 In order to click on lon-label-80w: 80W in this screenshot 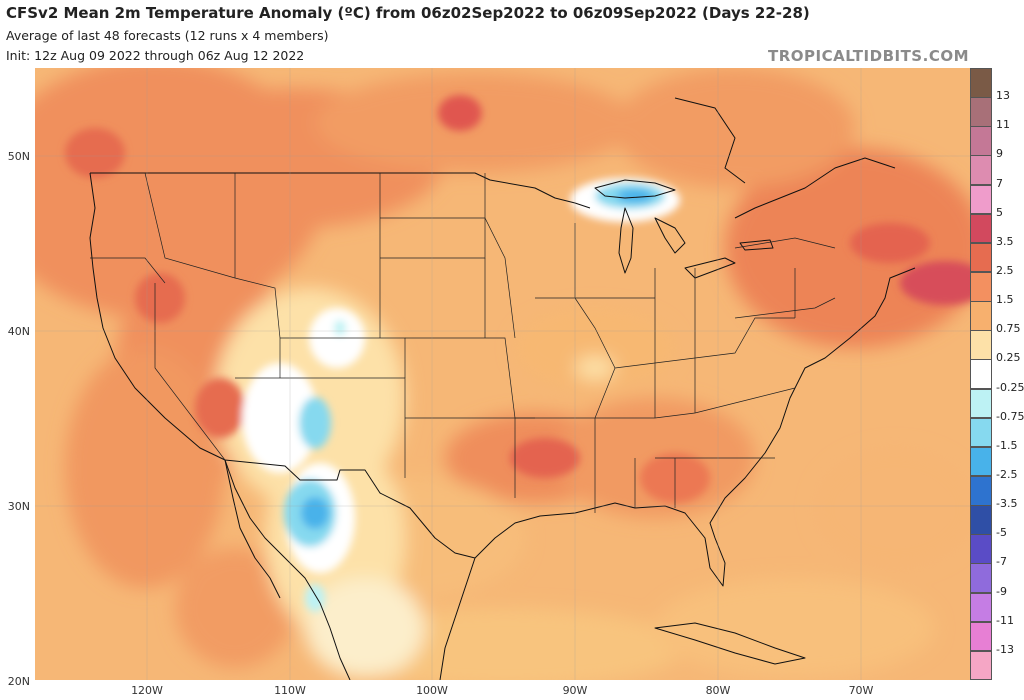, I will do `click(718, 690)`.